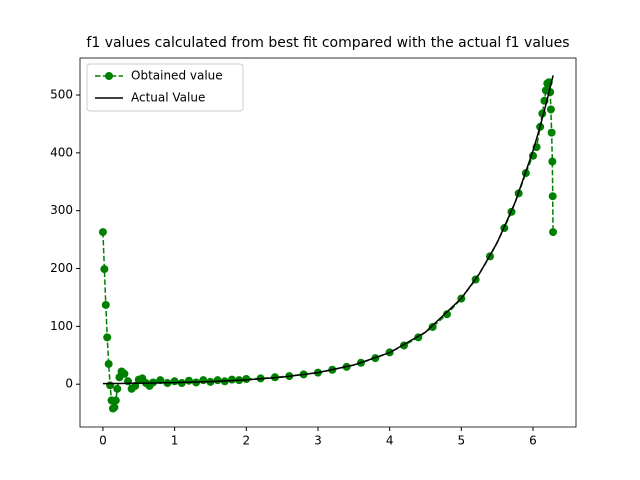 The image size is (640, 480). What do you see at coordinates (61, 268) in the screenshot?
I see `y-tick-label: 200` at bounding box center [61, 268].